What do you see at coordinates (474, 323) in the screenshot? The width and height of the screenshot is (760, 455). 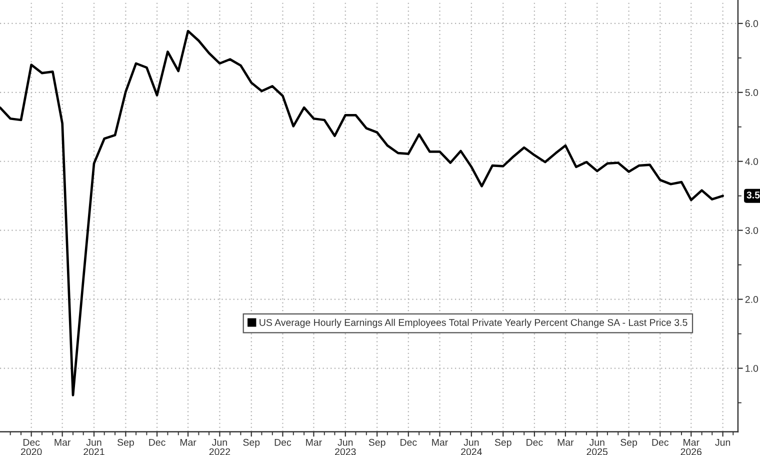 I see `legend-label: US Average Hourly Earnings All Employees Total Private Yearly Percent Change SA - Last Price 3.5` at bounding box center [474, 323].